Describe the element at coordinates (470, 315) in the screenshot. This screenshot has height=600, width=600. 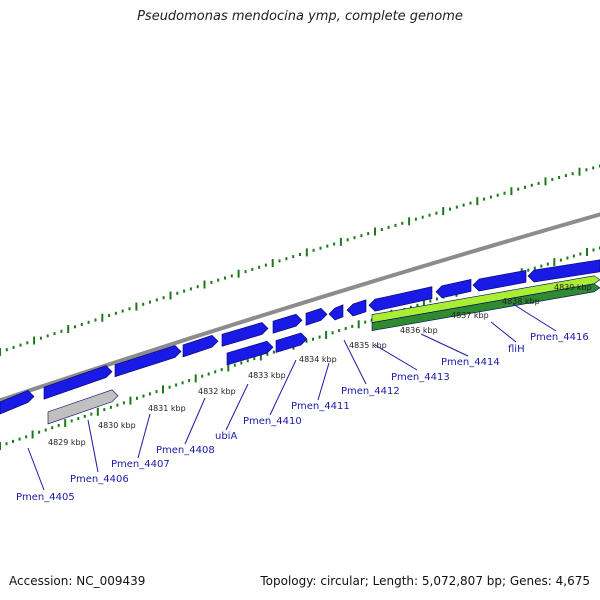
I see `kbp-tick-label: 4837 kbp` at that location.